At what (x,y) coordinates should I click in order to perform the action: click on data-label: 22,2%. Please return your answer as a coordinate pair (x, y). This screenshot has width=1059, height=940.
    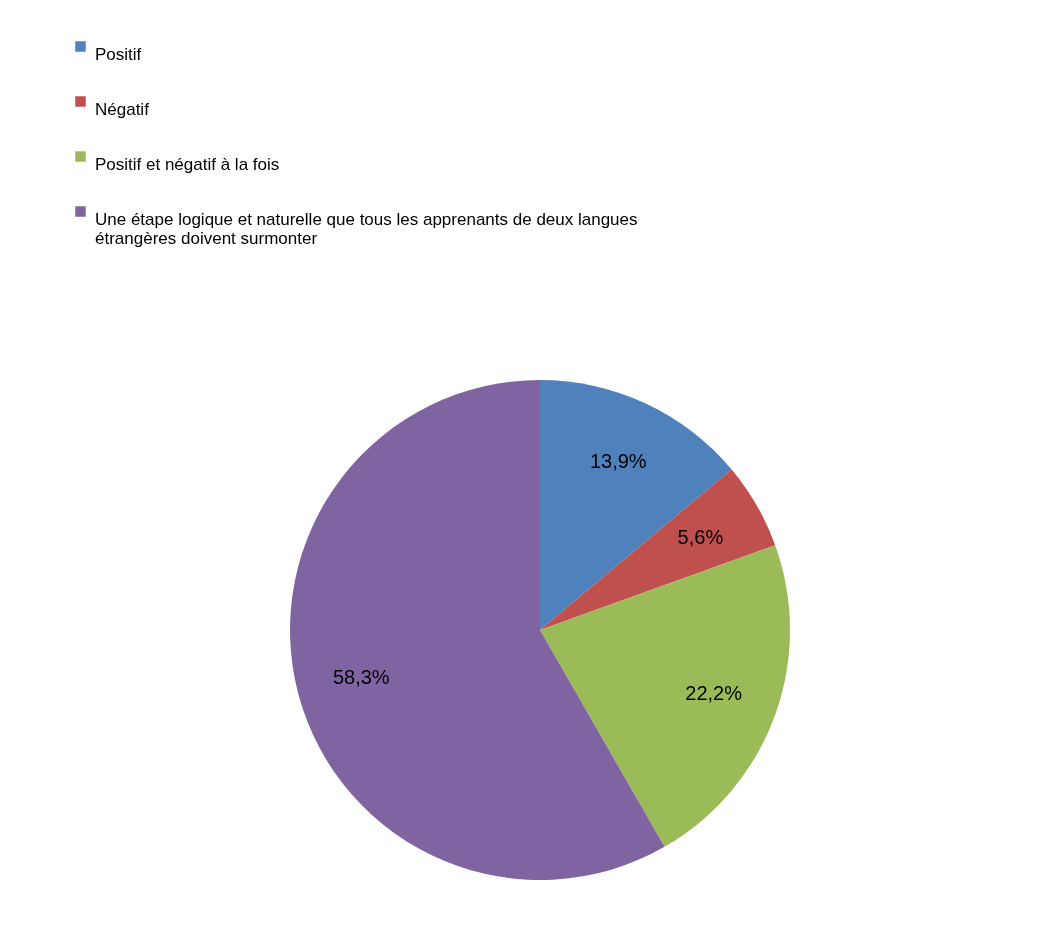
    Looking at the image, I should click on (714, 692).